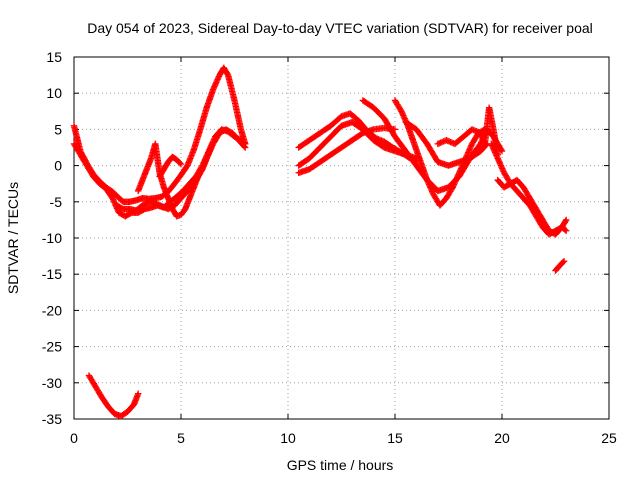  I want to click on x-tick-label: 10, so click(288, 438).